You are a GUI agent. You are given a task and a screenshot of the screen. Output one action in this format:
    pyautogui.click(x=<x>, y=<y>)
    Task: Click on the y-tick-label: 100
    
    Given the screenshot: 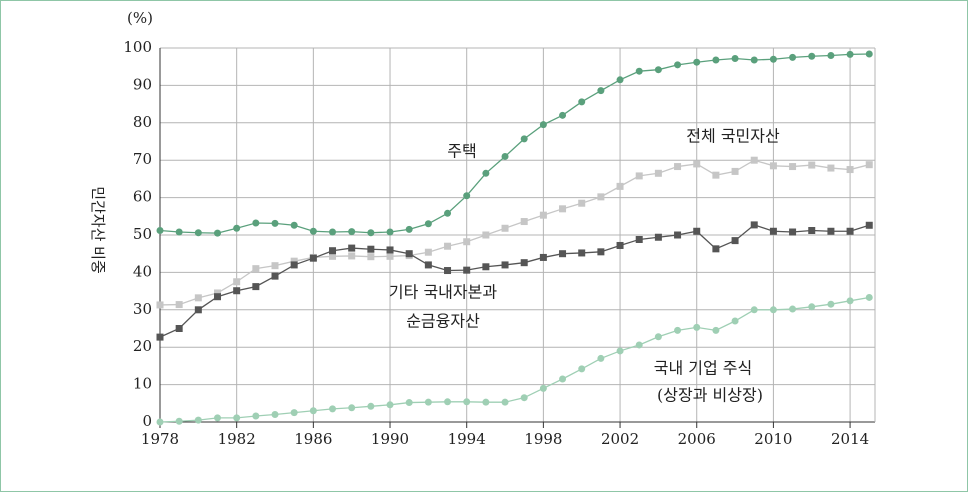 What is the action you would take?
    pyautogui.click(x=137, y=47)
    